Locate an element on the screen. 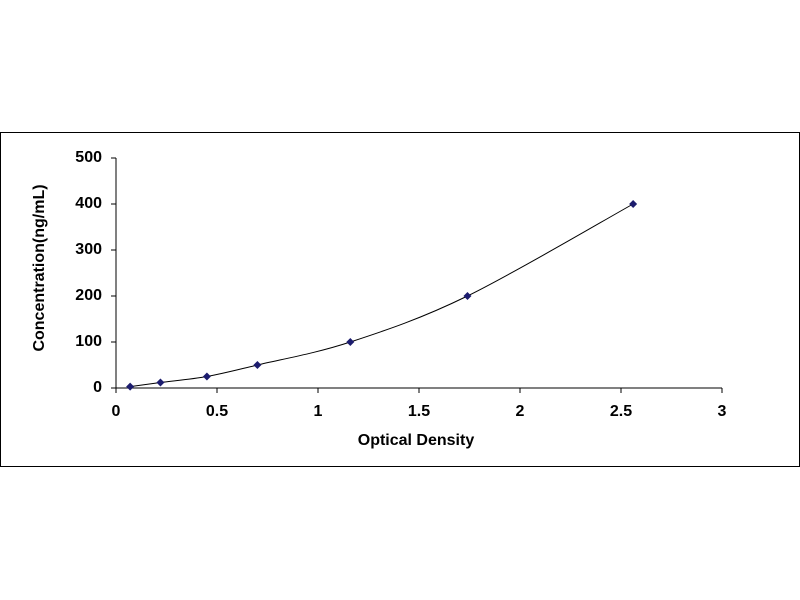 This screenshot has width=800, height=600. y-tick-label: 0 is located at coordinates (97, 387).